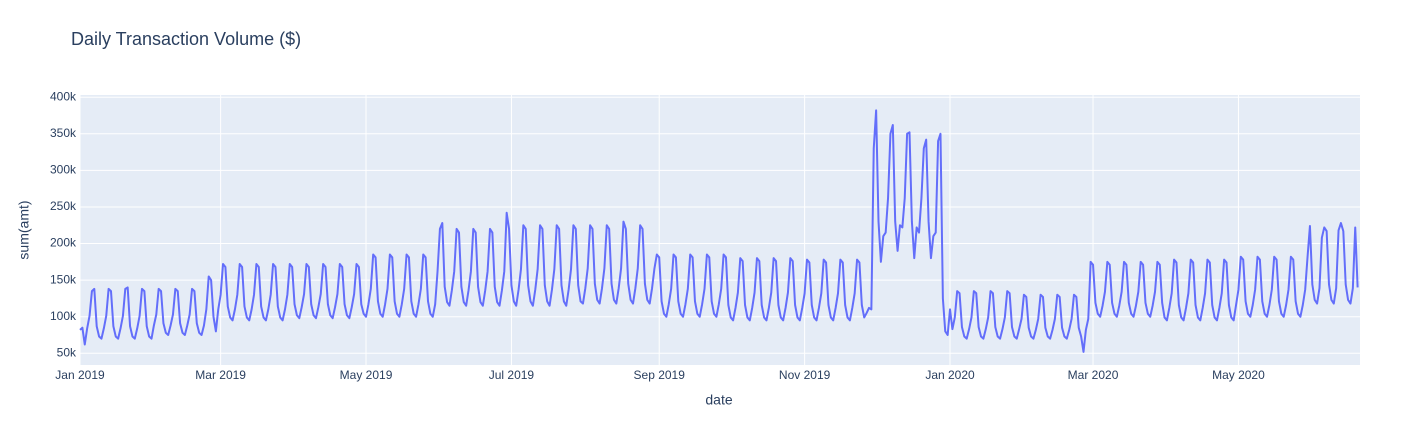 This screenshot has height=435, width=1425. Describe the element at coordinates (63, 170) in the screenshot. I see `y-tick-label: 300k` at that location.